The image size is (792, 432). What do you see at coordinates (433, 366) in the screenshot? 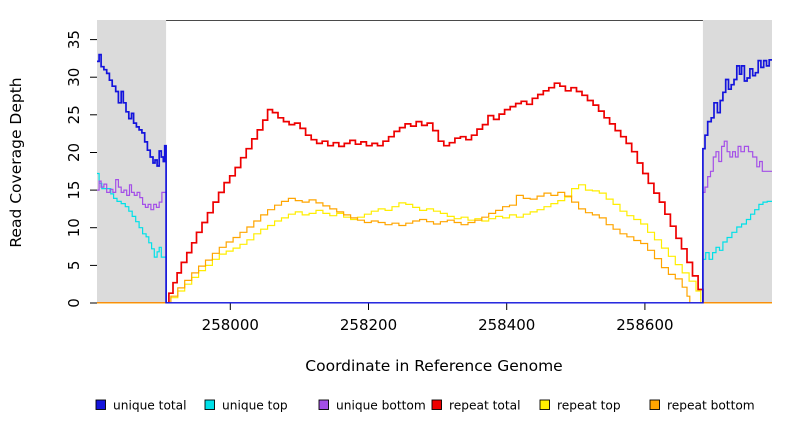
I see `x-axis-title: Coordinate in Reference Genome` at bounding box center [433, 366].